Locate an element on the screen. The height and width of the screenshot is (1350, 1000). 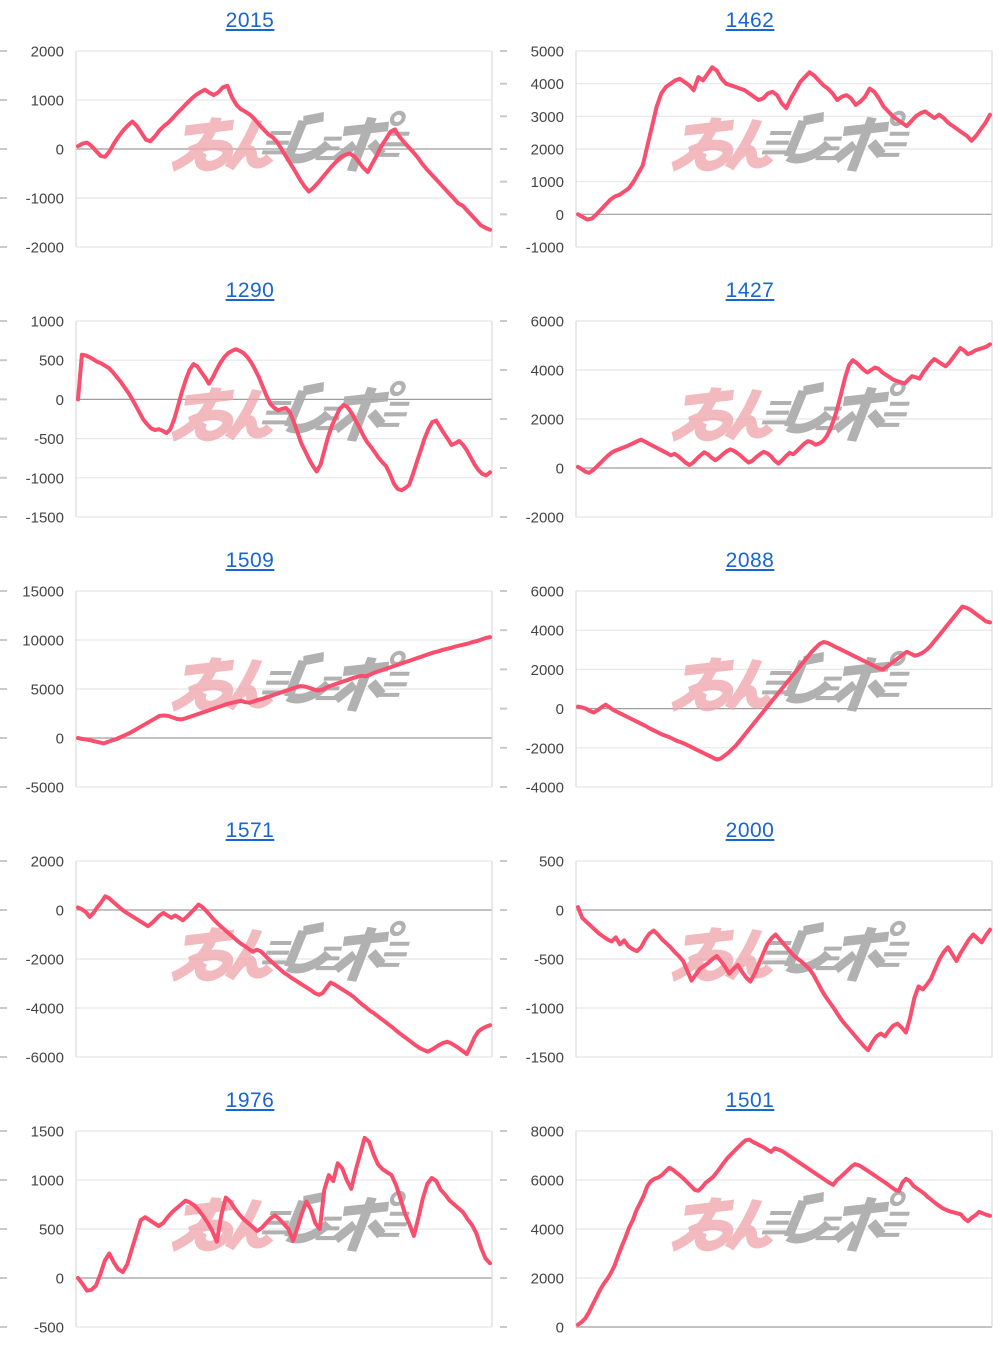
chart-title-link: 1501 is located at coordinates (750, 1100).